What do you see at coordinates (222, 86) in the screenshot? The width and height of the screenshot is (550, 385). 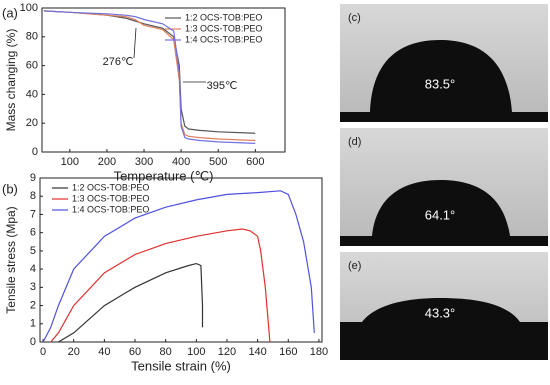 I see `annotation: 395℃` at bounding box center [222, 86].